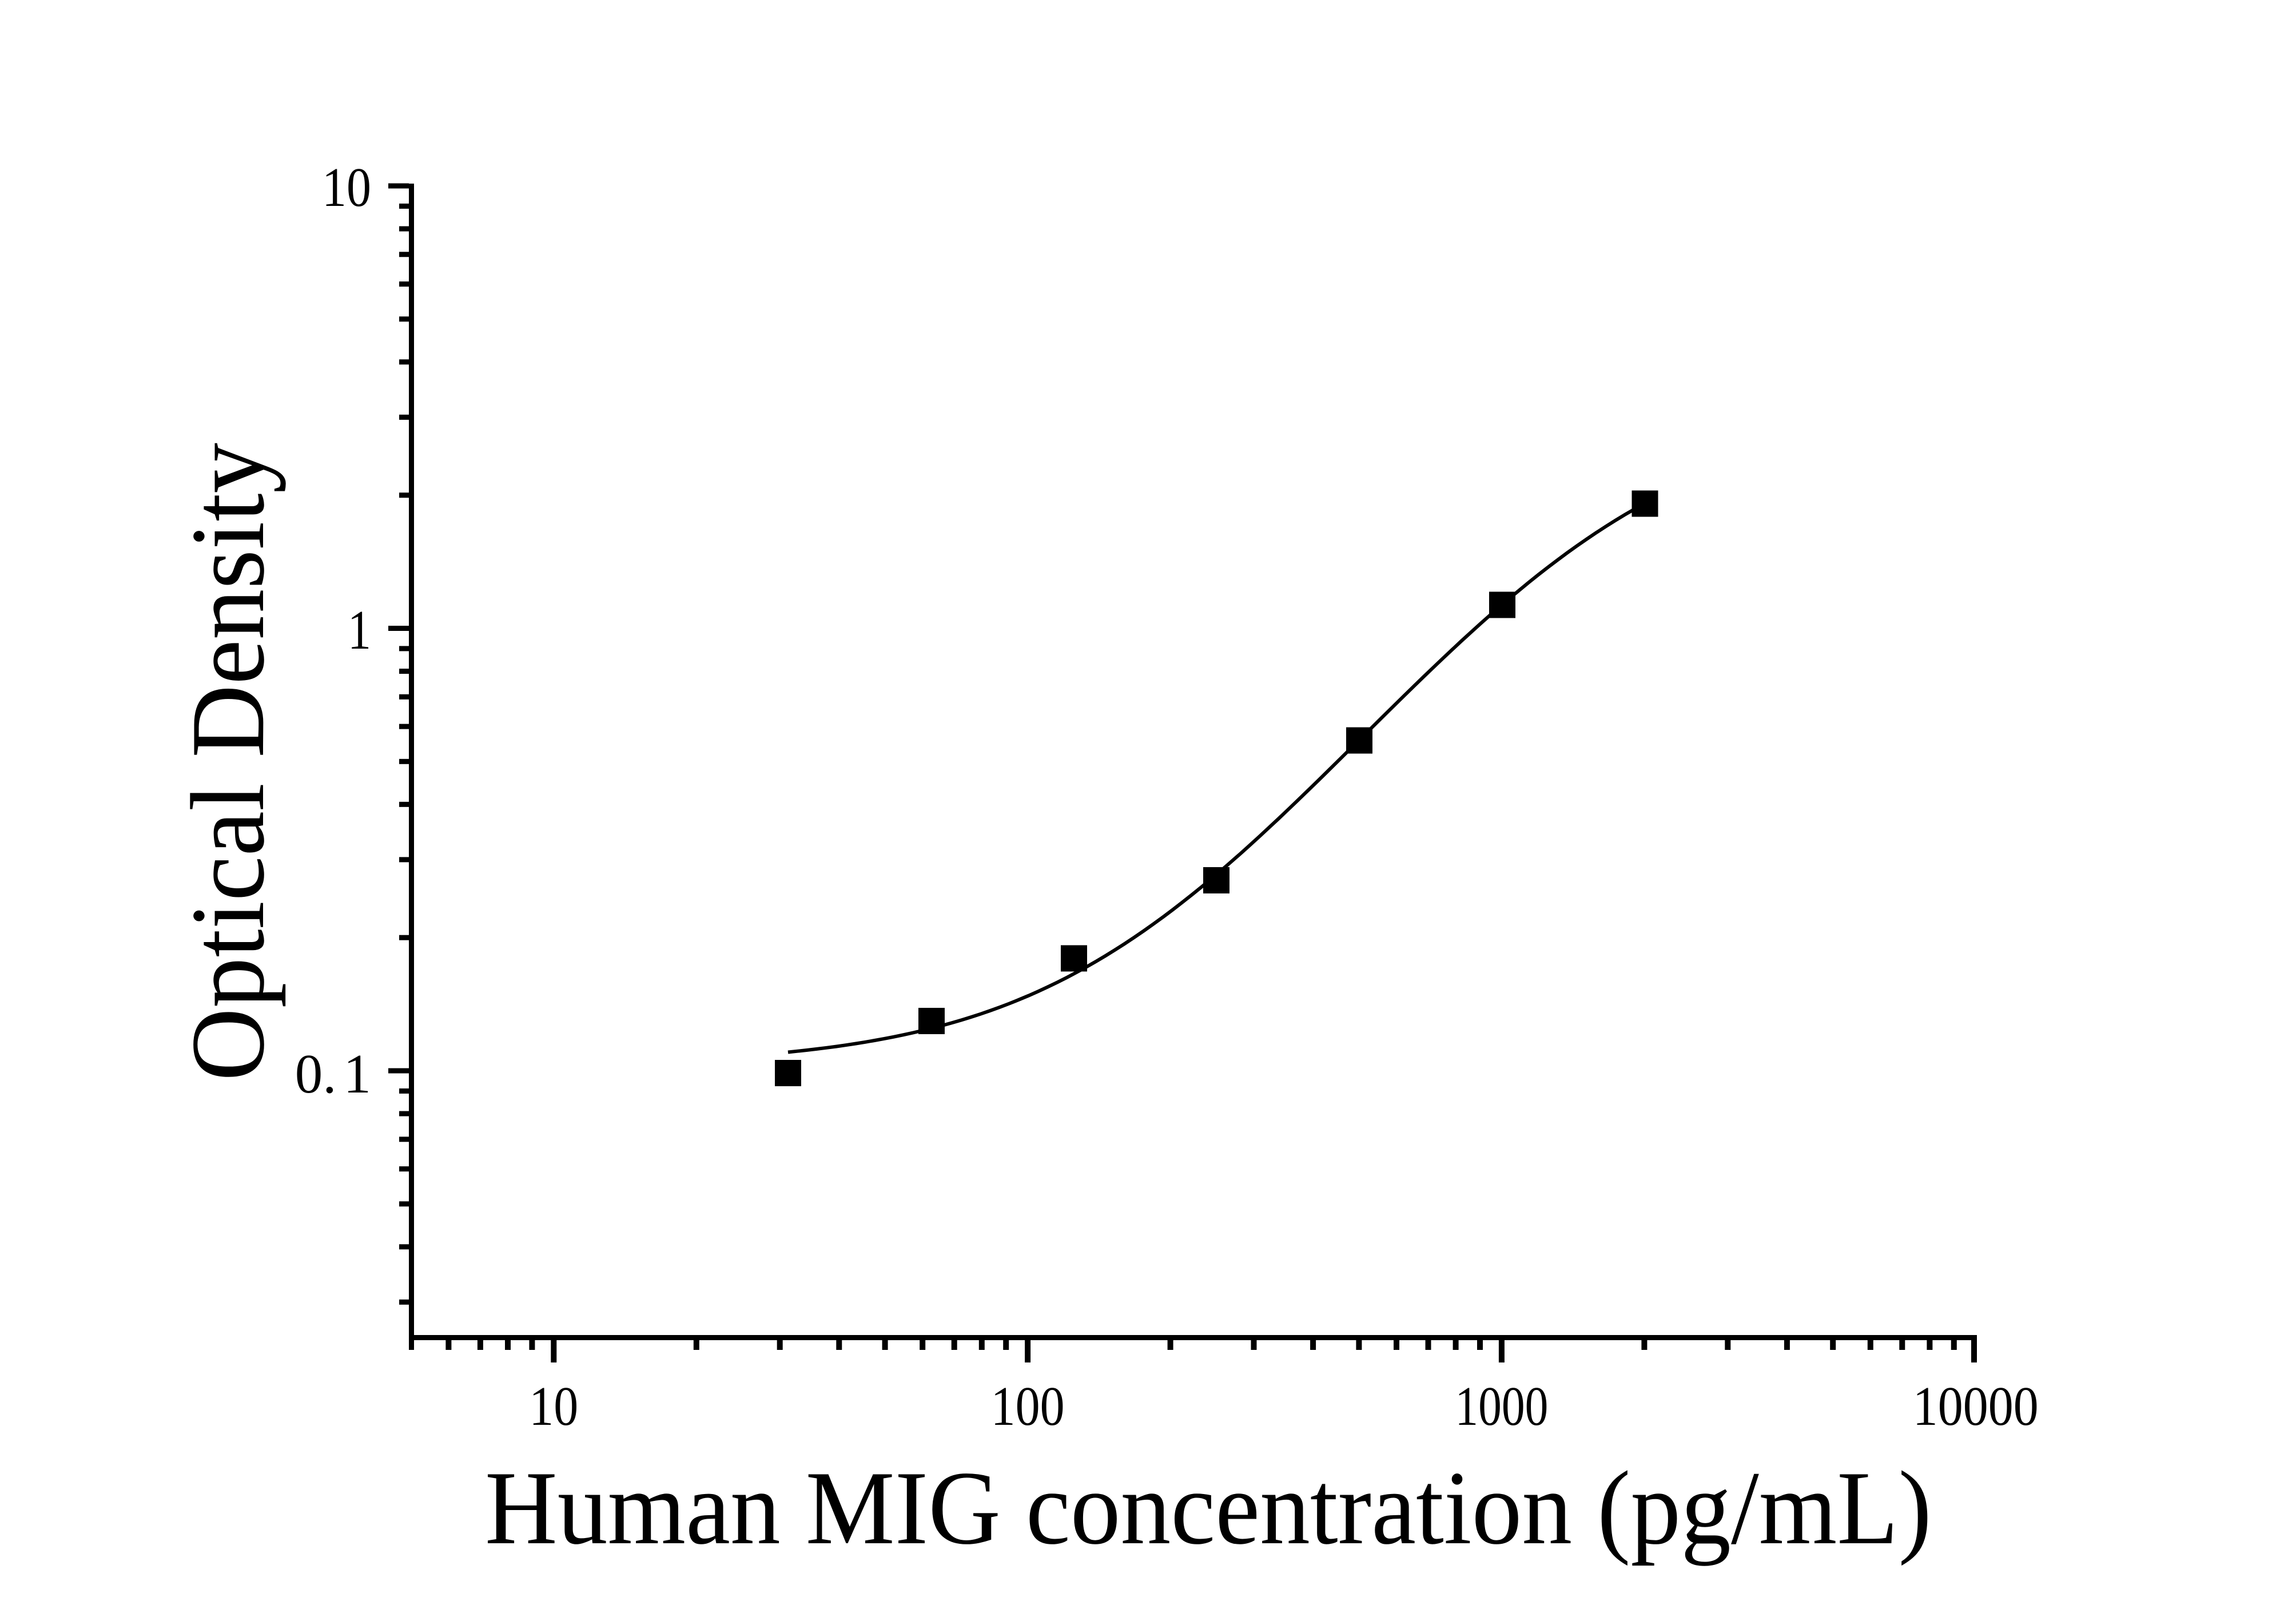  I want to click on svg-text: 1000, so click(1502, 1406).